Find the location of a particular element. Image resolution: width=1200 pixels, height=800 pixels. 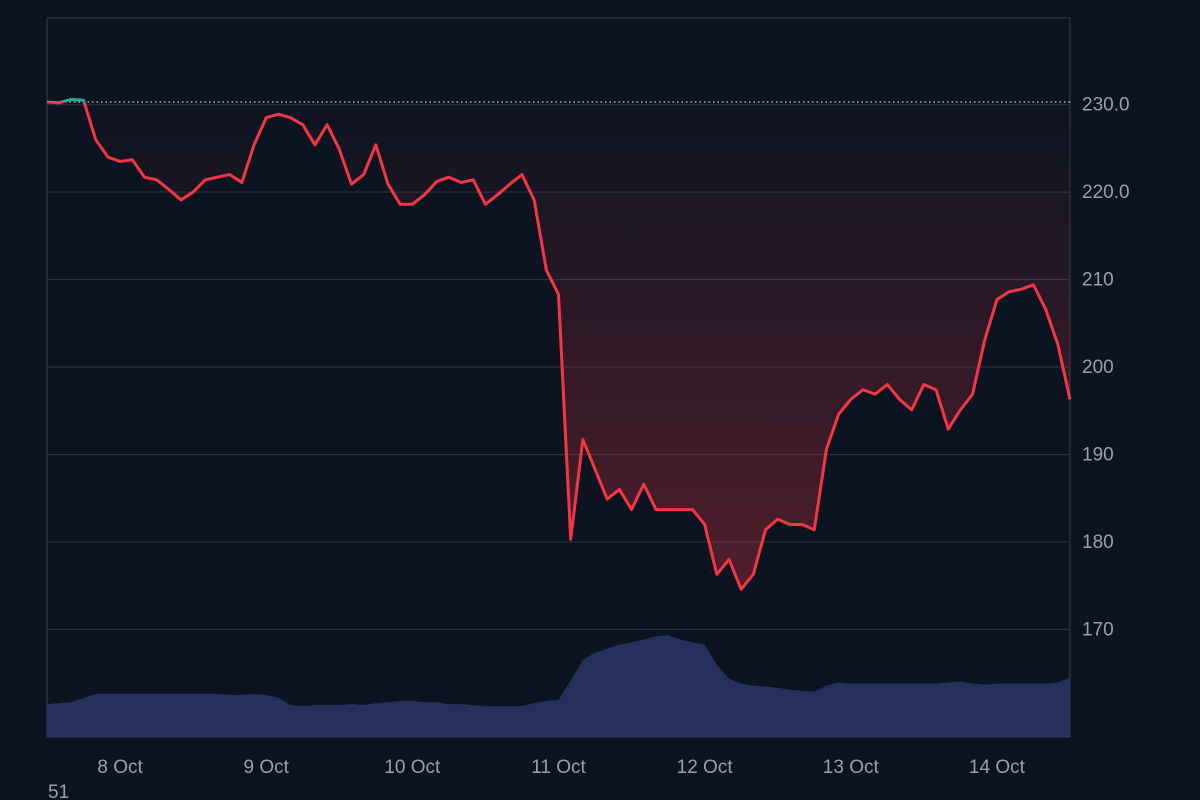

volume-area is located at coordinates (558, 686).